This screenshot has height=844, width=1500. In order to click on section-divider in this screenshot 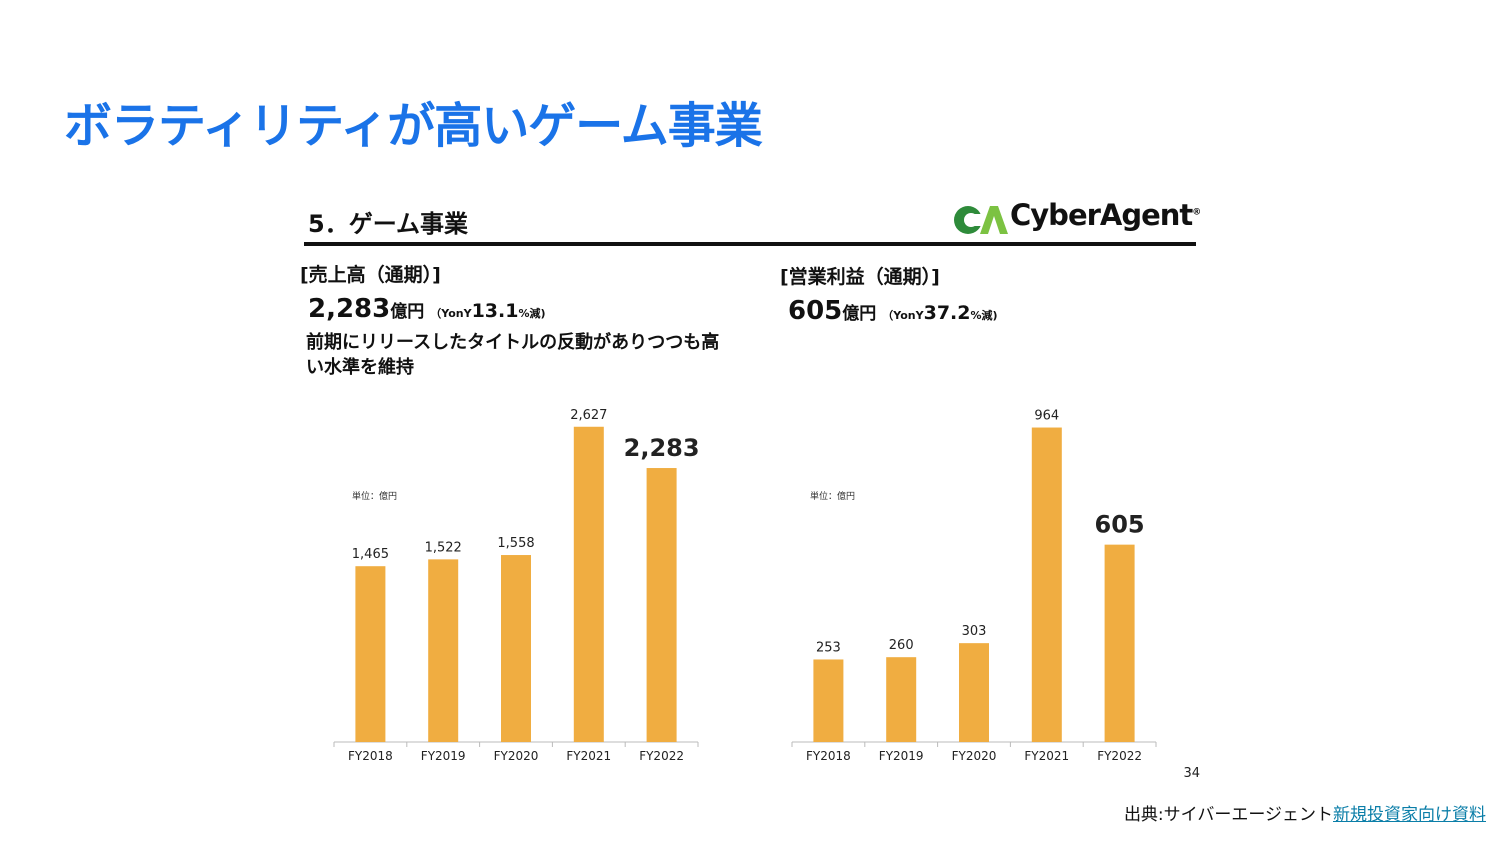, I will do `click(750, 244)`.